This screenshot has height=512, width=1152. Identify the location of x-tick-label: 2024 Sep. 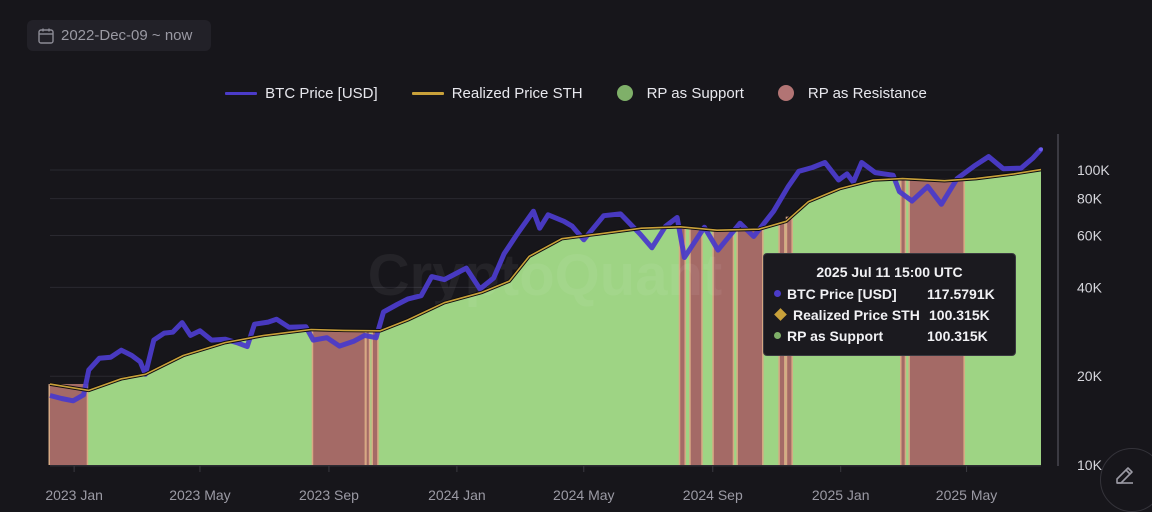
(713, 495).